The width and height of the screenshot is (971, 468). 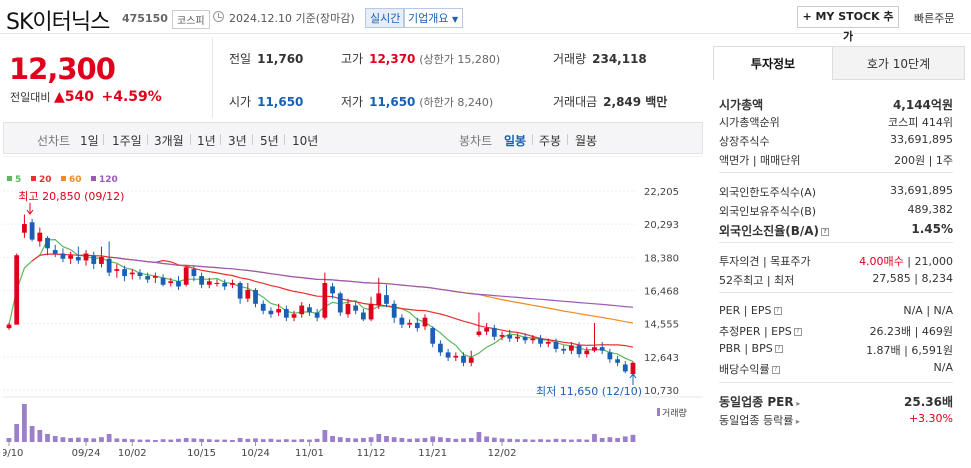 What do you see at coordinates (45, 180) in the screenshot?
I see `legend-label: 20` at bounding box center [45, 180].